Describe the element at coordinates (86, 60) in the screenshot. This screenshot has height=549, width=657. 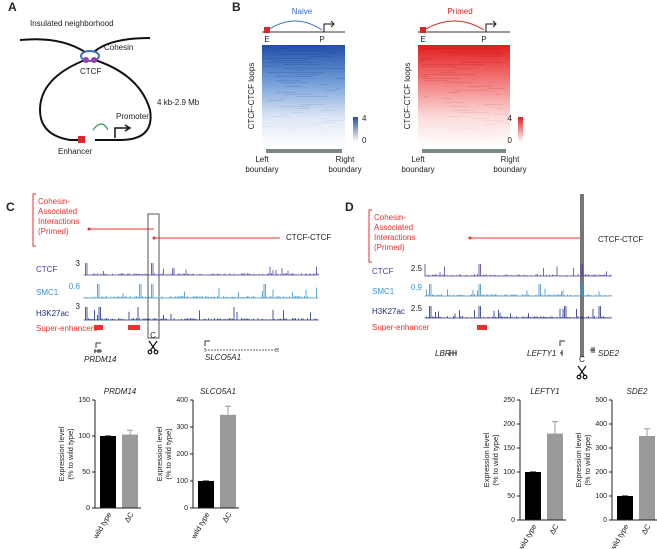
I see `ctcf-protein` at that location.